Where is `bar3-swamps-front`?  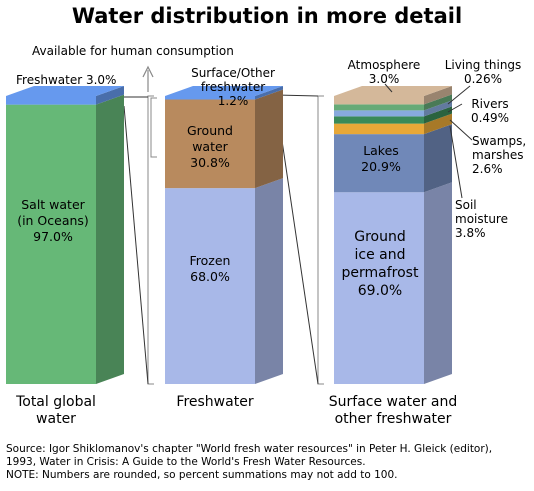
bar3-swamps-front is located at coordinates (379, 120).